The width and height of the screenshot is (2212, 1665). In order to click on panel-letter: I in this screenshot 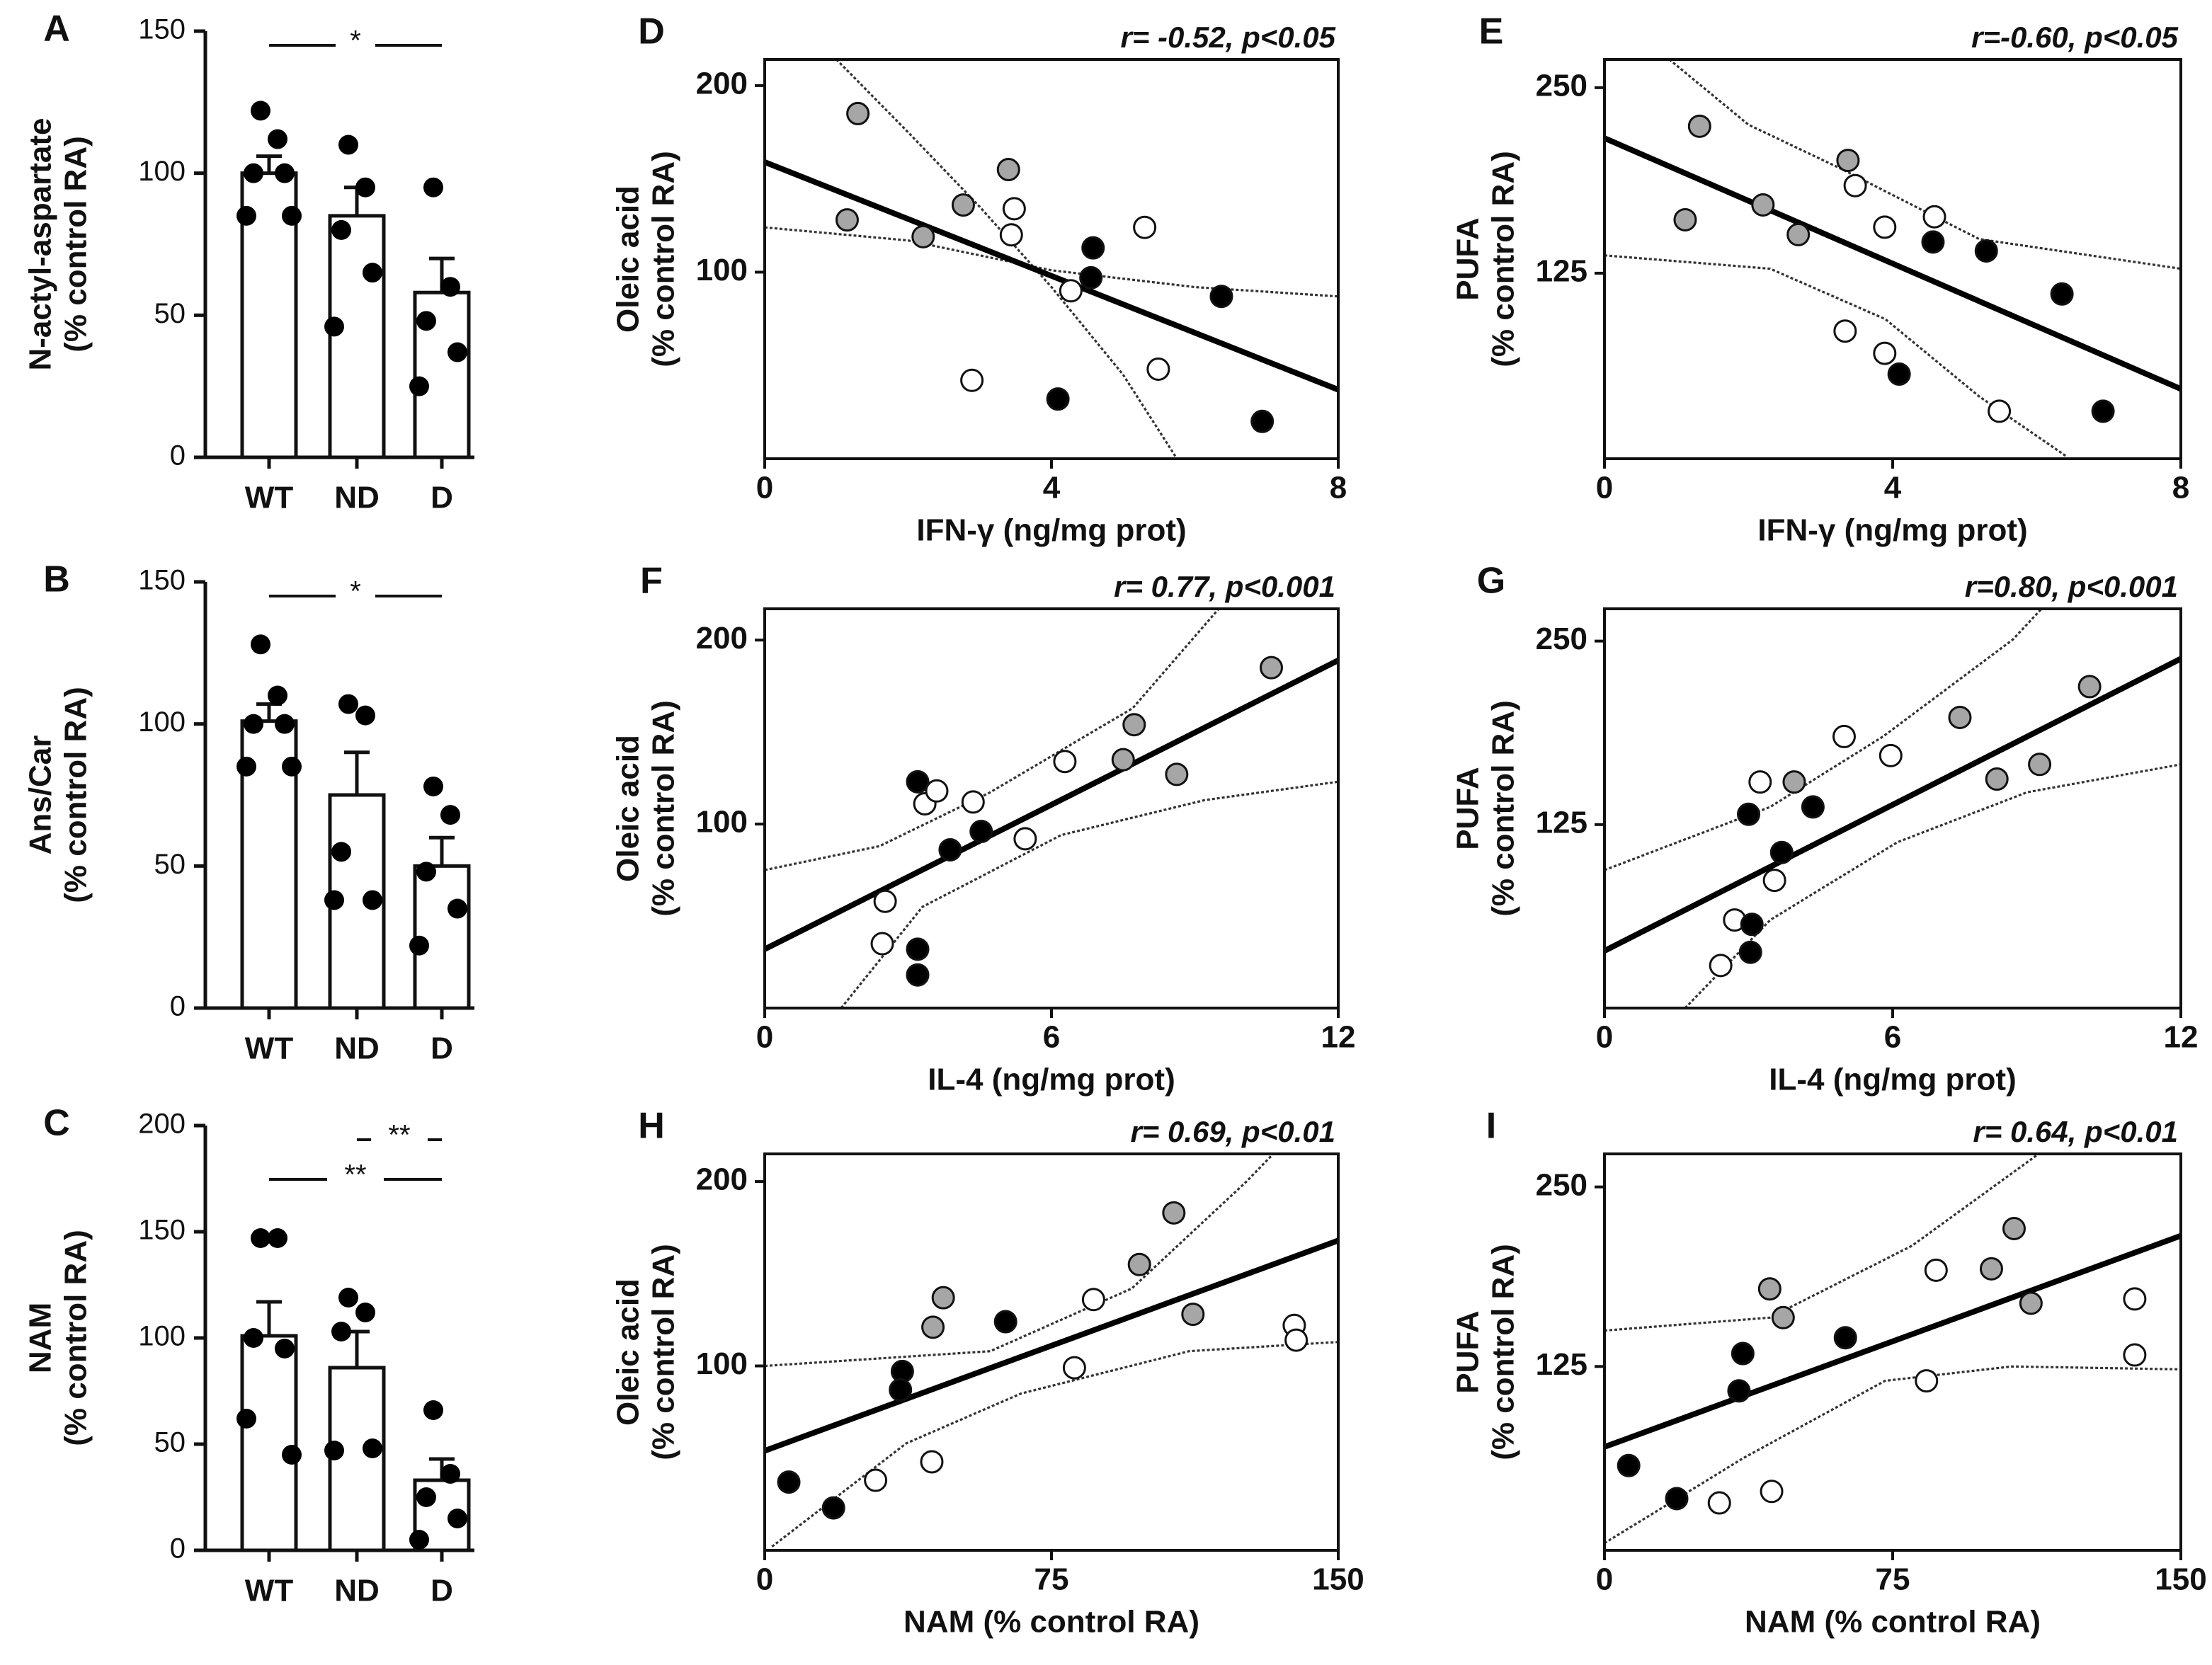, I will do `click(1491, 1126)`.